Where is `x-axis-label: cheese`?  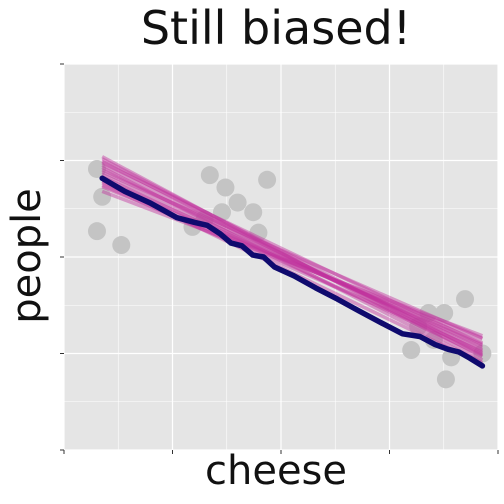
x-axis-label: cheese is located at coordinates (275, 471).